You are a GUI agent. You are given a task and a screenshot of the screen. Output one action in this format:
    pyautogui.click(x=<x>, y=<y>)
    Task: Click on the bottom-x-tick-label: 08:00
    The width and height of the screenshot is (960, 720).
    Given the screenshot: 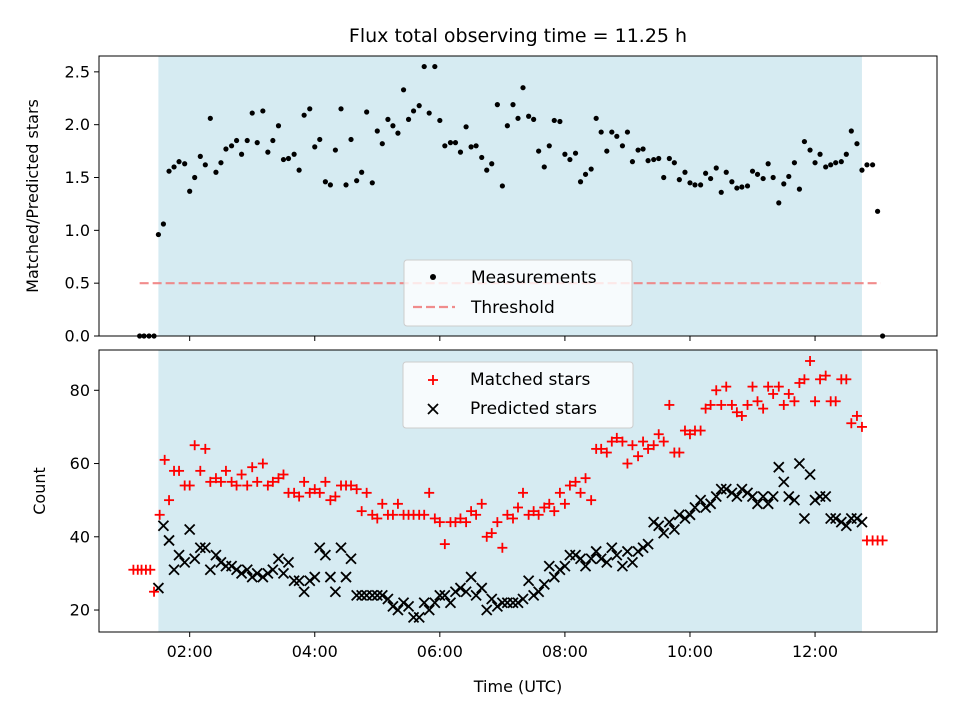 What is the action you would take?
    pyautogui.click(x=565, y=651)
    